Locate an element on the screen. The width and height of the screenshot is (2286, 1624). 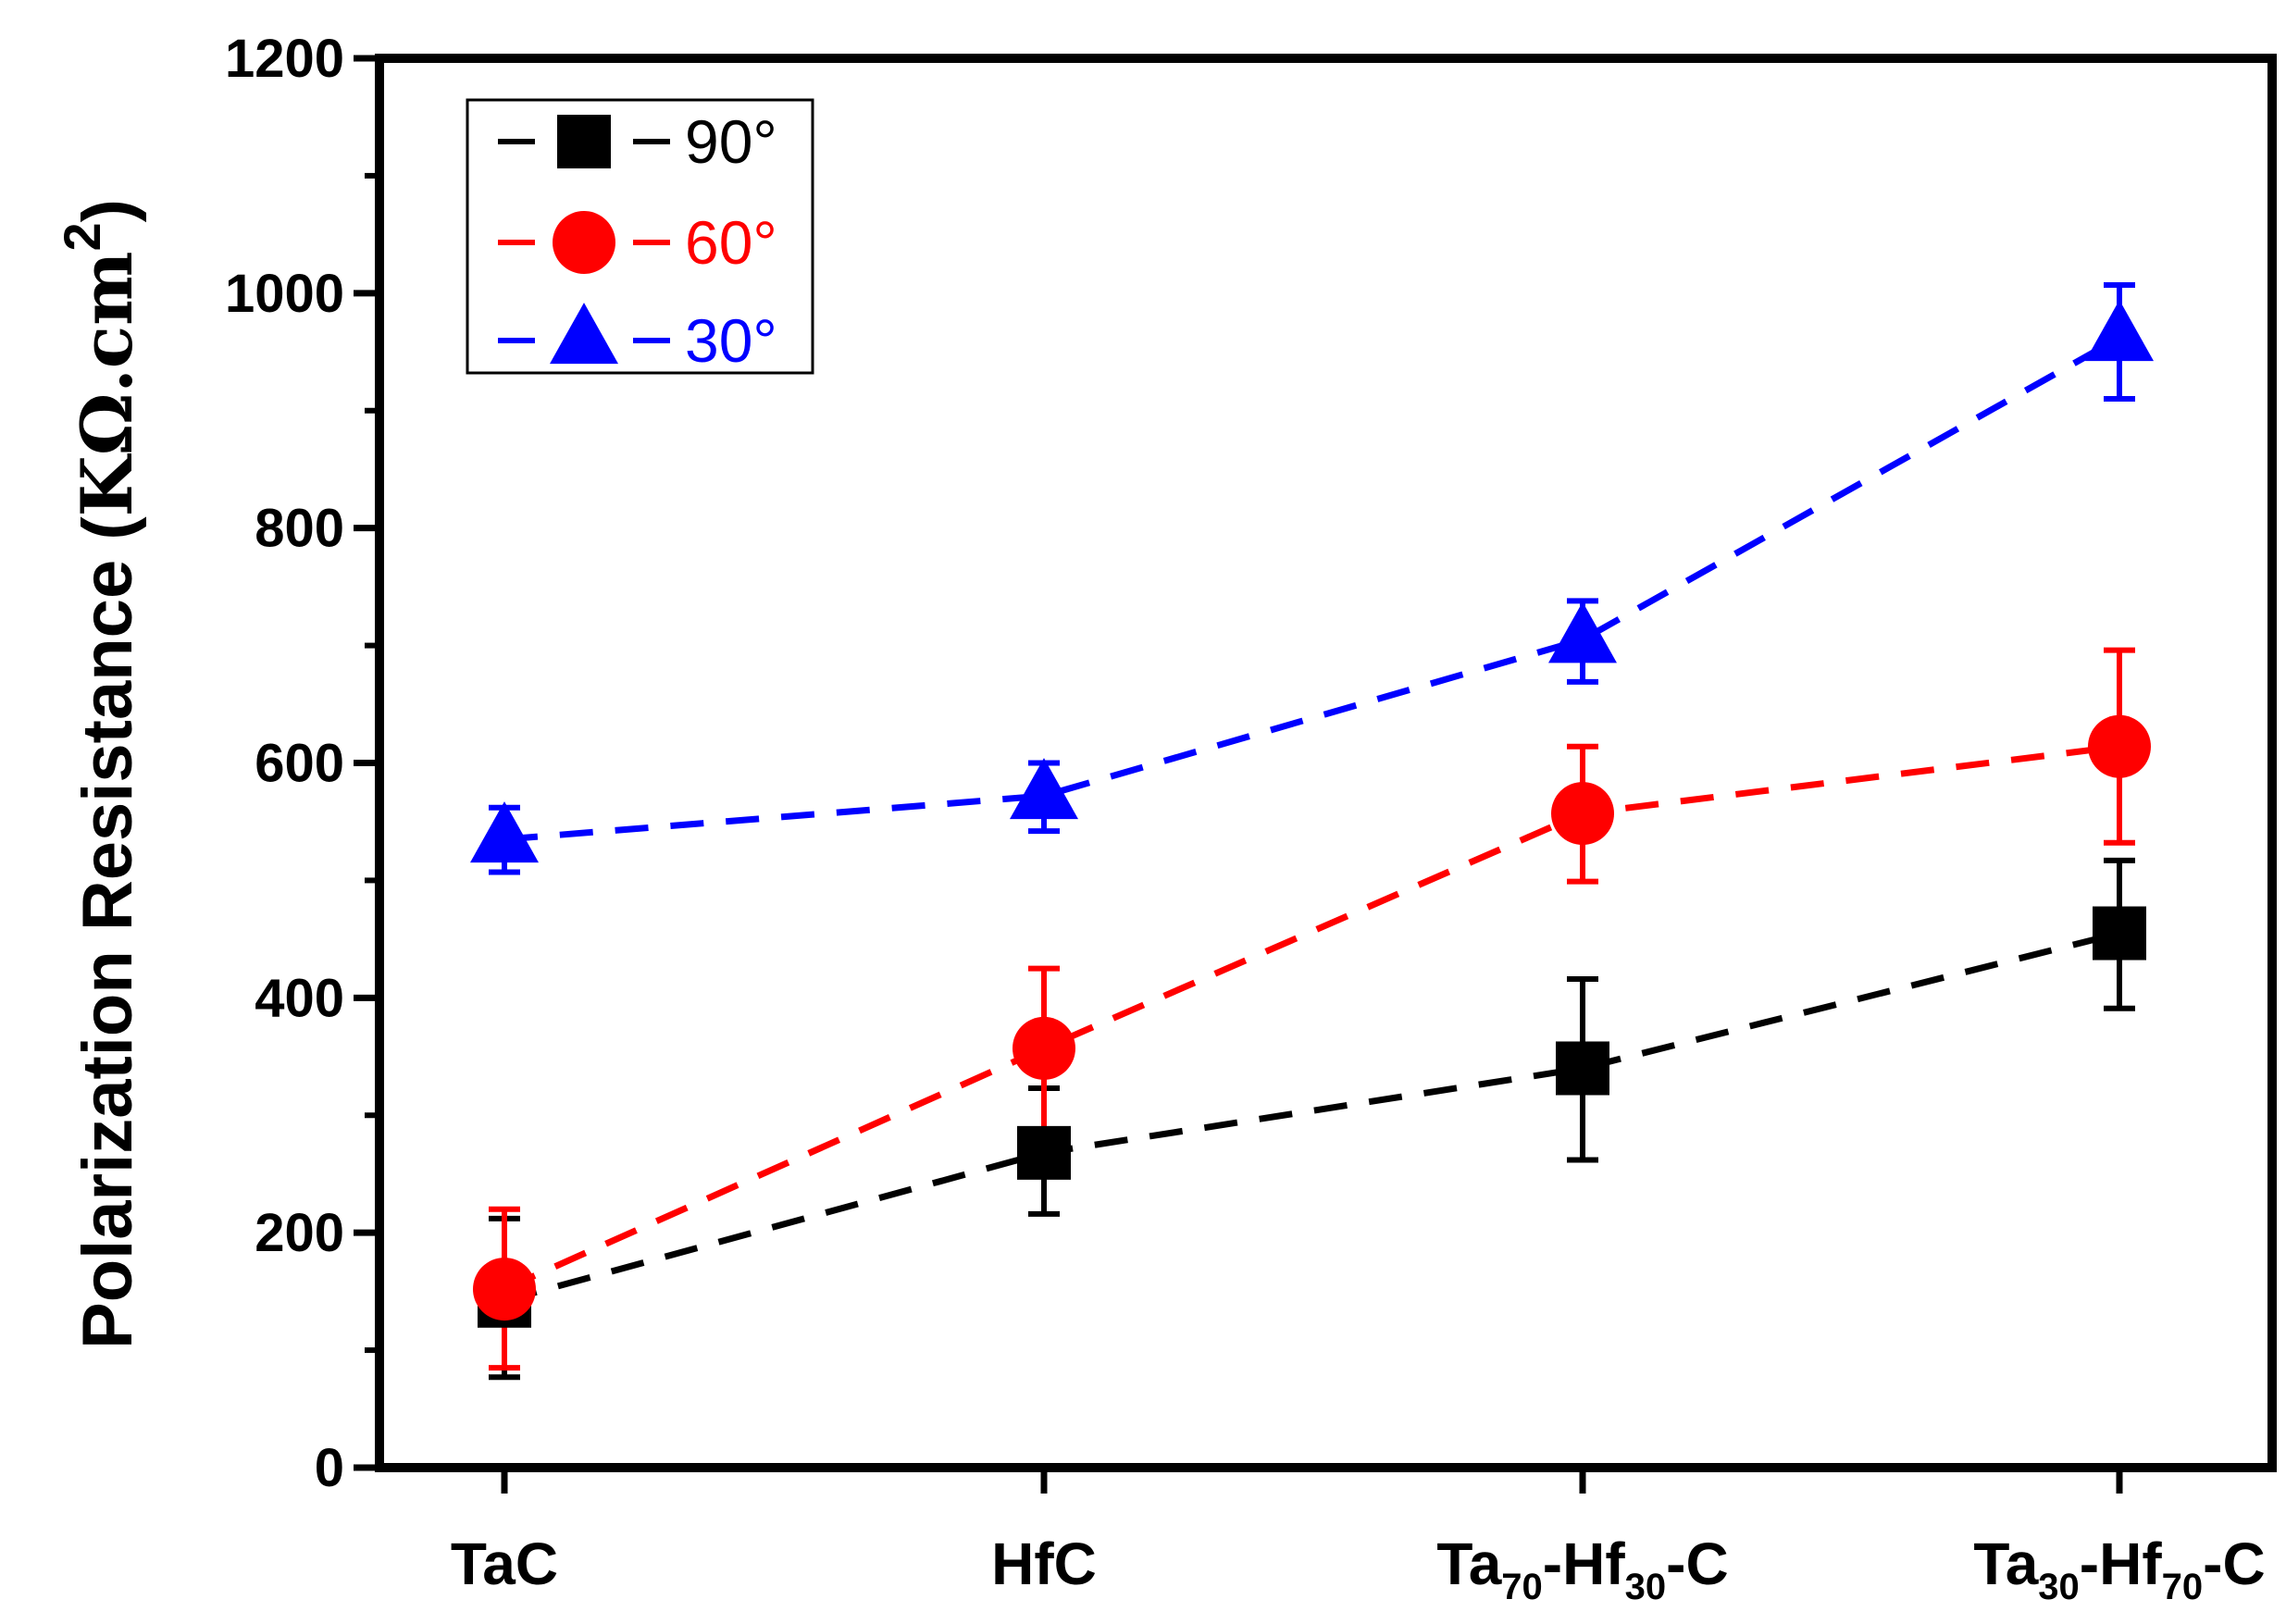
y-tick-label: 600 is located at coordinates (299, 764).